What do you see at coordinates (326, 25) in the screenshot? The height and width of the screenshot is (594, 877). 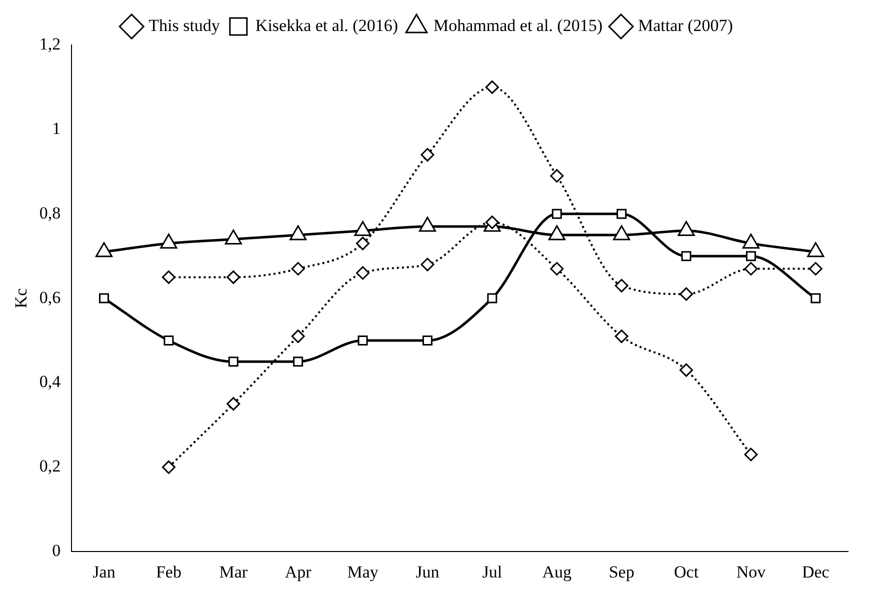 I see `legend-label: Kisekka et al. (2016)` at bounding box center [326, 25].